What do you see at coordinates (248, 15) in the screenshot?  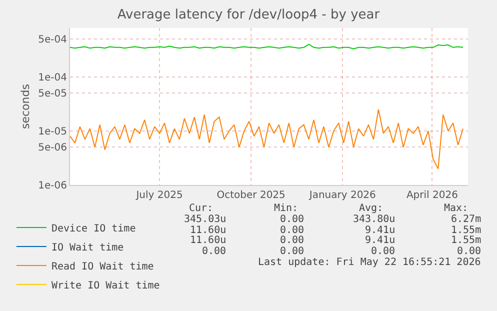 I see `chart-title: Average latency for /dev/loop4 - by year` at bounding box center [248, 15].